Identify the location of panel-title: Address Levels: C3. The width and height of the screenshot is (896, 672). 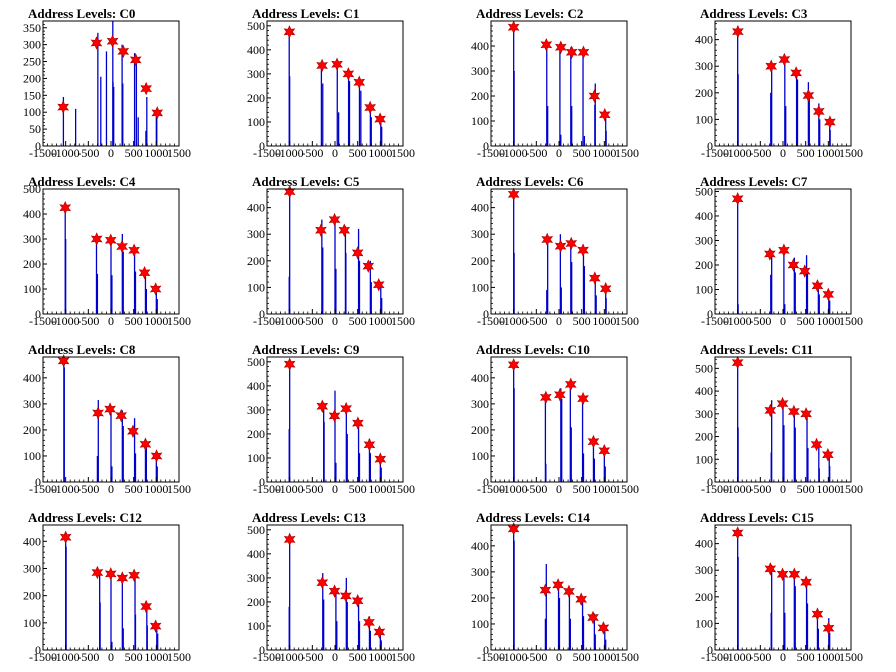
(754, 13).